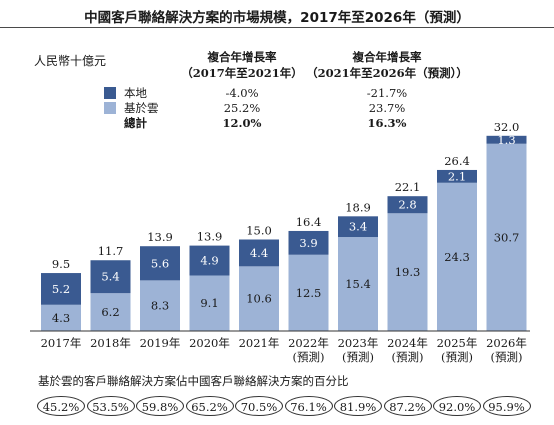 The image size is (554, 425). Describe the element at coordinates (242, 65) in the screenshot. I see `cagr-header-2017-2021: 複合年增長率 （2017年至2021年）` at that location.